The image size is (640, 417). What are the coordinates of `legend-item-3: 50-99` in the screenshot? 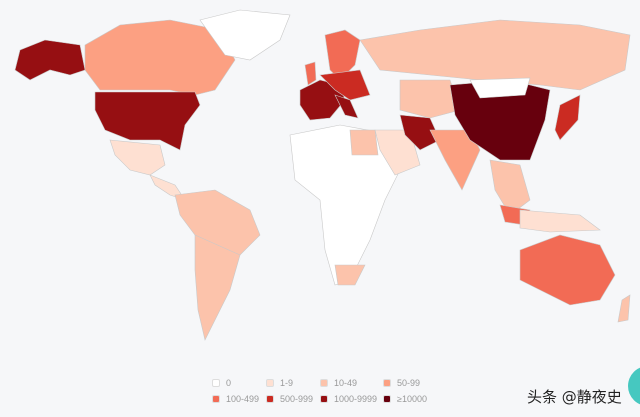 It's located at (413, 383).